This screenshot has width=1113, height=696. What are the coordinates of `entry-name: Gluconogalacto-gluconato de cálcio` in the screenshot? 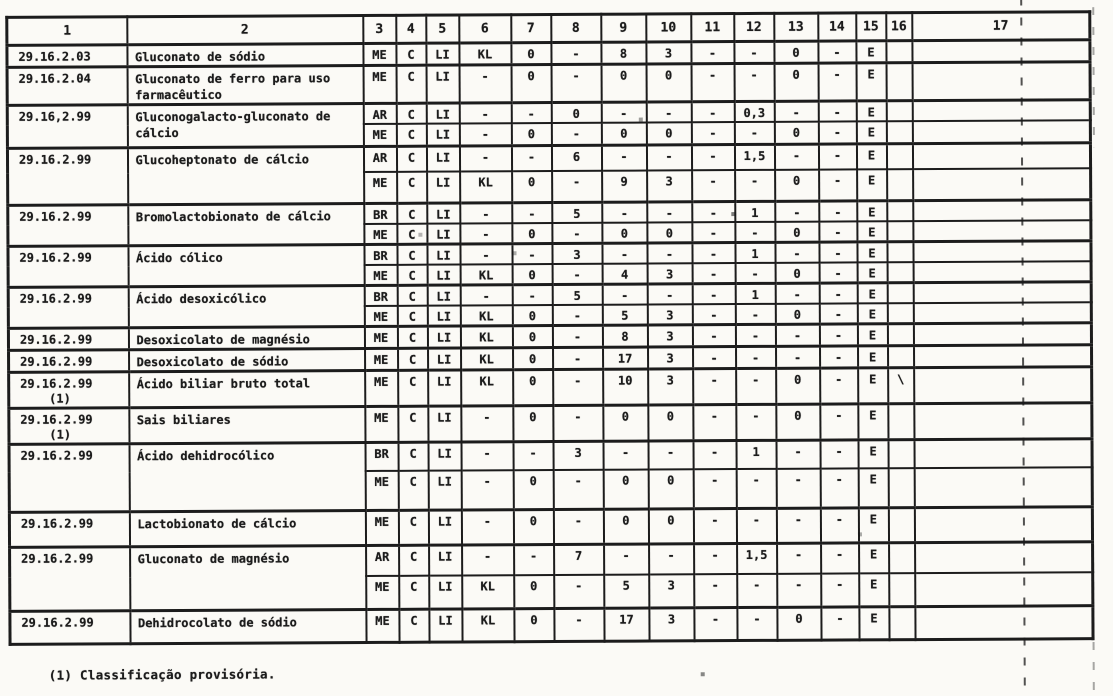 It's located at (245, 126).